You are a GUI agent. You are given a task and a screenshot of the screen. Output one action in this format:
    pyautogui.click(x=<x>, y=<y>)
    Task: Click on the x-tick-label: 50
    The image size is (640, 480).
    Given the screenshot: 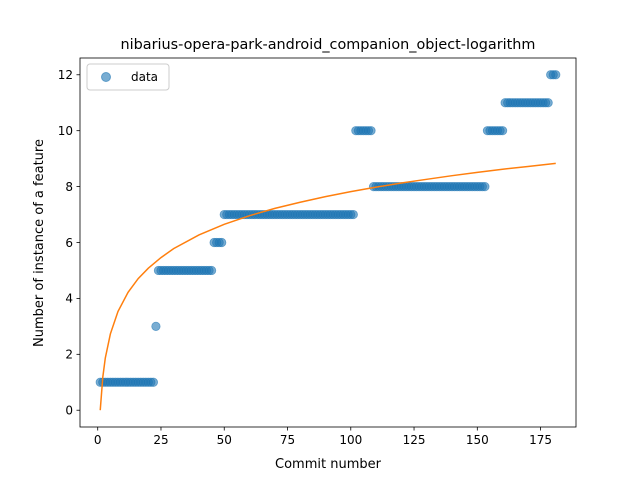 What is the action you would take?
    pyautogui.click(x=224, y=440)
    